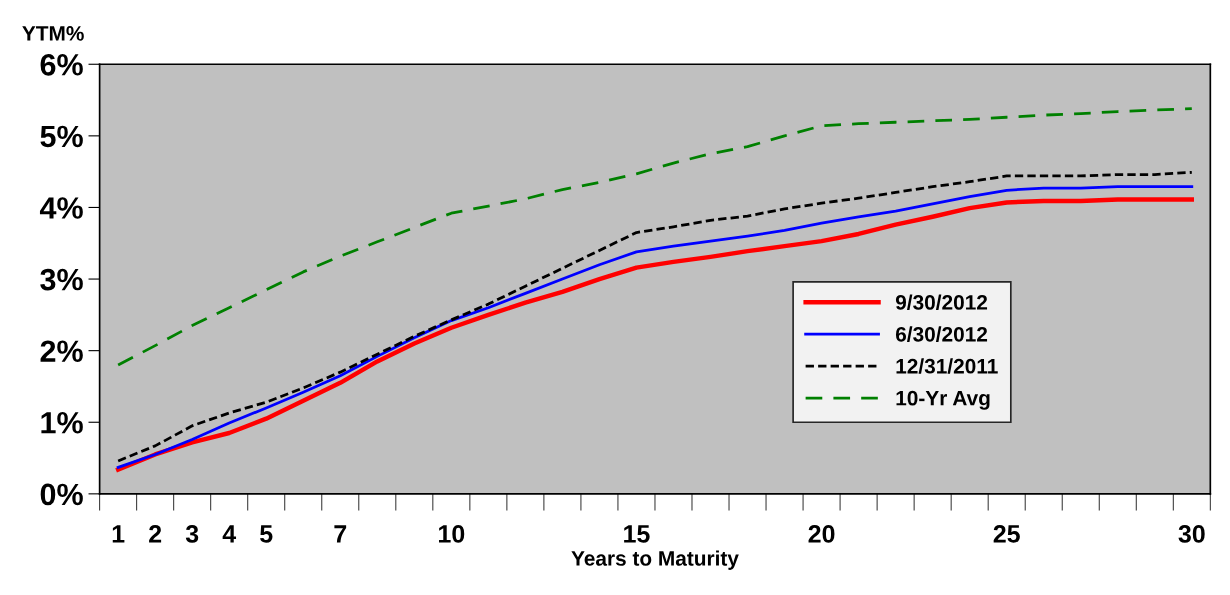 This screenshot has width=1230, height=595. I want to click on x-tick-label: 20, so click(821, 534).